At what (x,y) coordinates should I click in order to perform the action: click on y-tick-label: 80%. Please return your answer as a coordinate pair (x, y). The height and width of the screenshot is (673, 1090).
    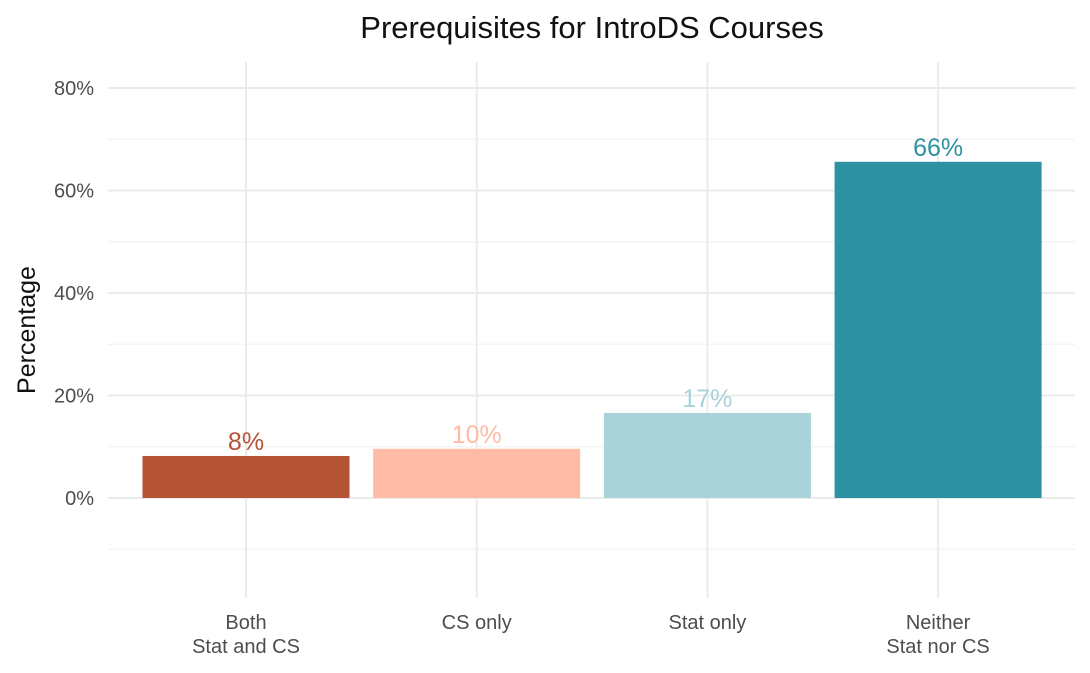
    Looking at the image, I should click on (74, 89).